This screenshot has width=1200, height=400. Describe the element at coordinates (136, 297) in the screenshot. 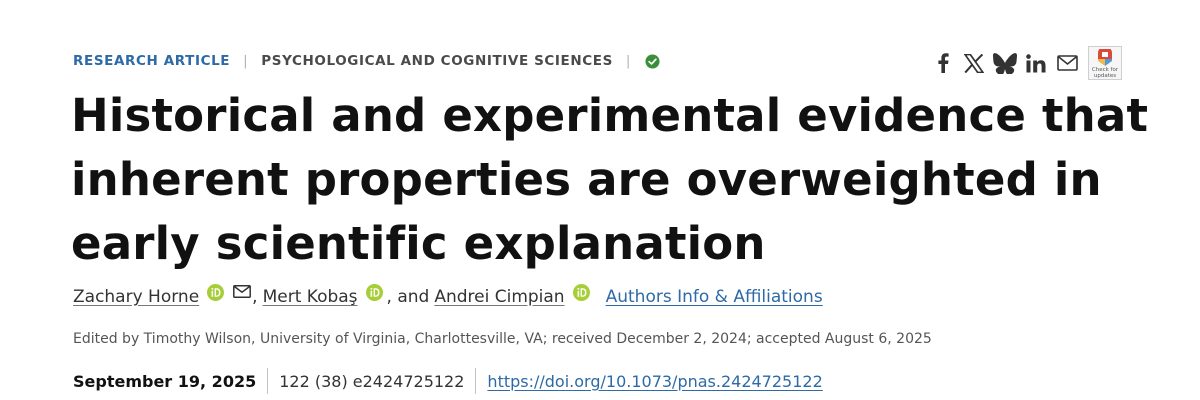

I see `author-link: Zachary Horne` at that location.